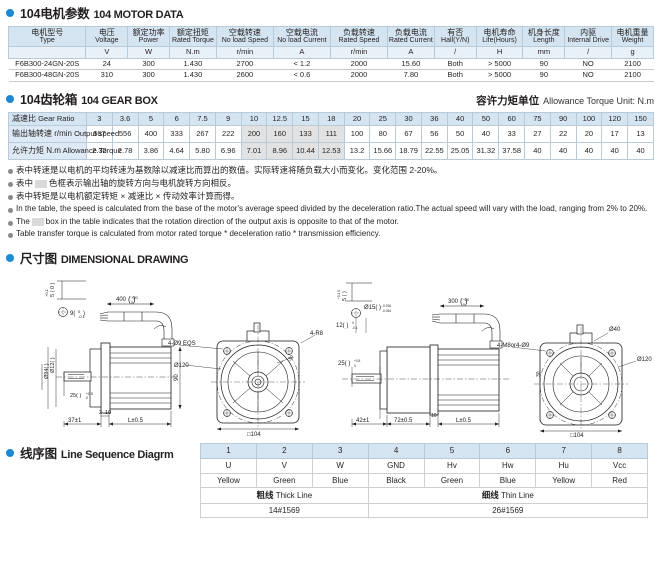  I want to click on svg-text: Ø15( ), so click(372, 308).